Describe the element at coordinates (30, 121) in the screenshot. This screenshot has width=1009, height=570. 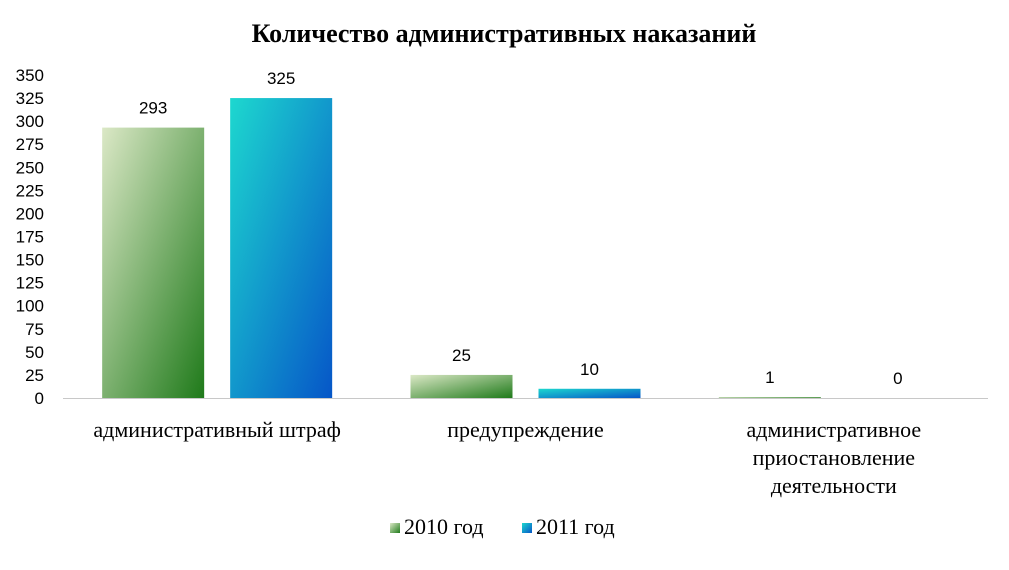
I see `y-tick-label: 300` at that location.